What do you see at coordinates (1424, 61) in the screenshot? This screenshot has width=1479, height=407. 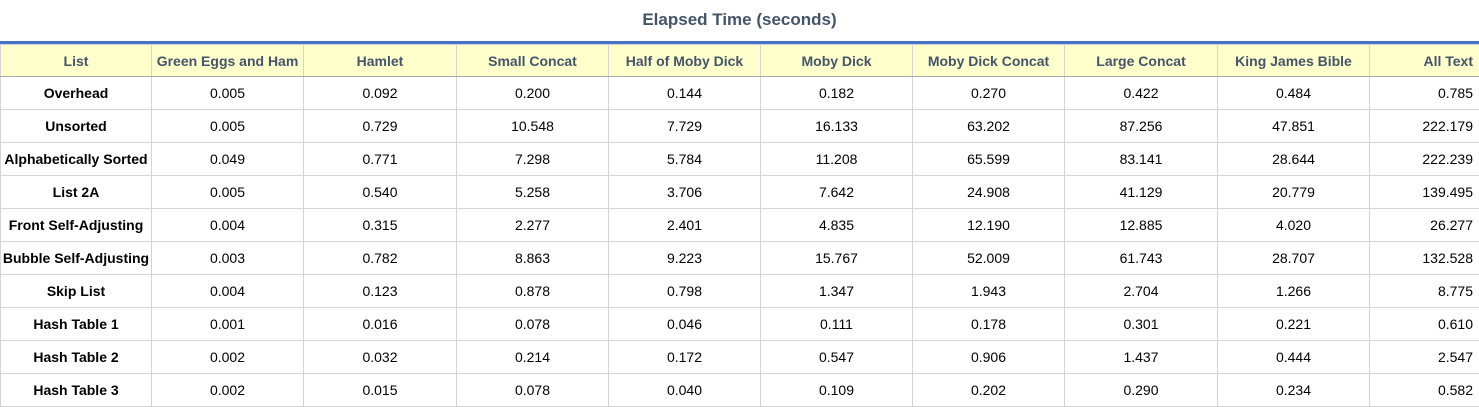 I see `column-header: All Text` at bounding box center [1424, 61].